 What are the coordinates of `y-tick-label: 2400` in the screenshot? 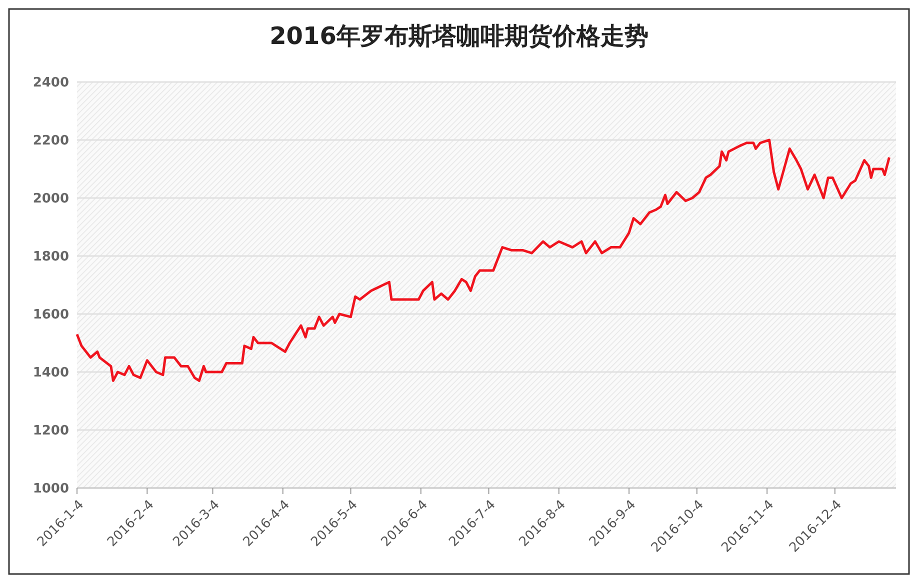 It's located at (50, 83).